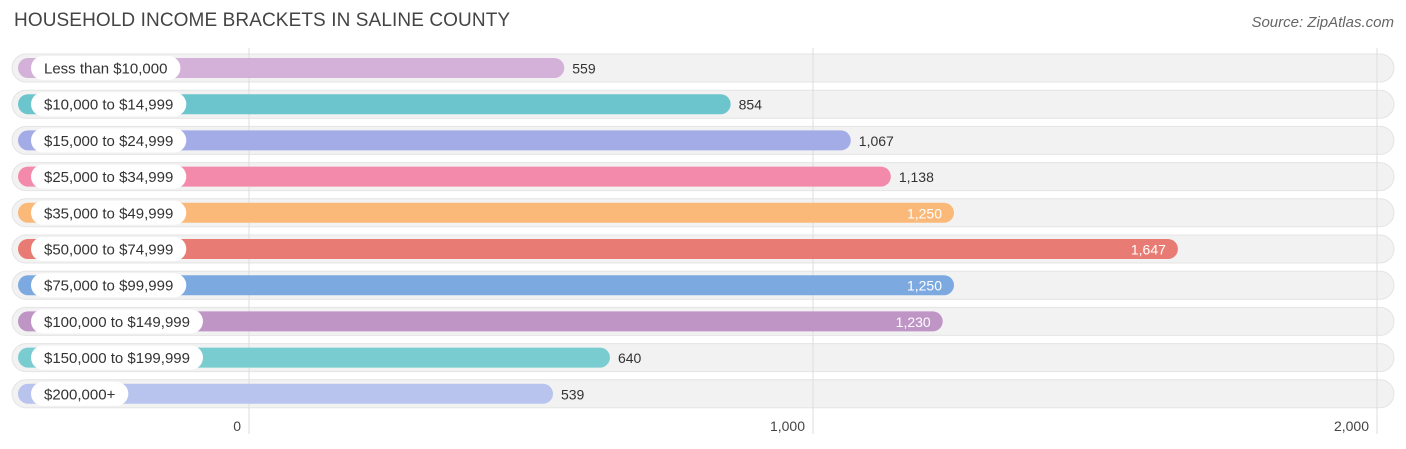  What do you see at coordinates (1322, 22) in the screenshot?
I see `source-note: Source: ZipAtlas.com` at bounding box center [1322, 22].